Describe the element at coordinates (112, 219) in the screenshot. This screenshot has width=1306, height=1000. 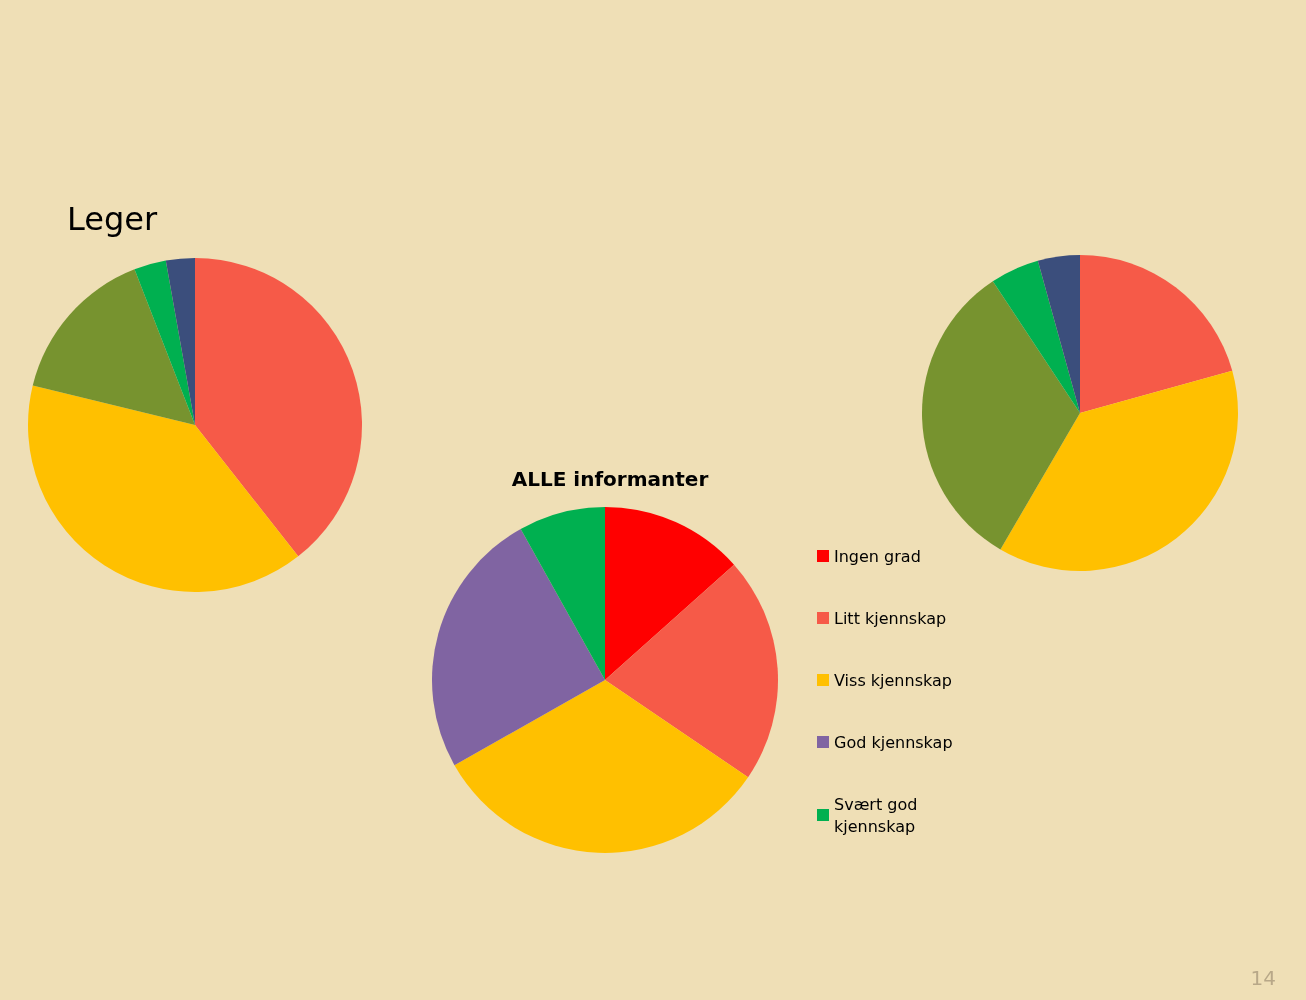
I see `chart-title: Leger` at that location.